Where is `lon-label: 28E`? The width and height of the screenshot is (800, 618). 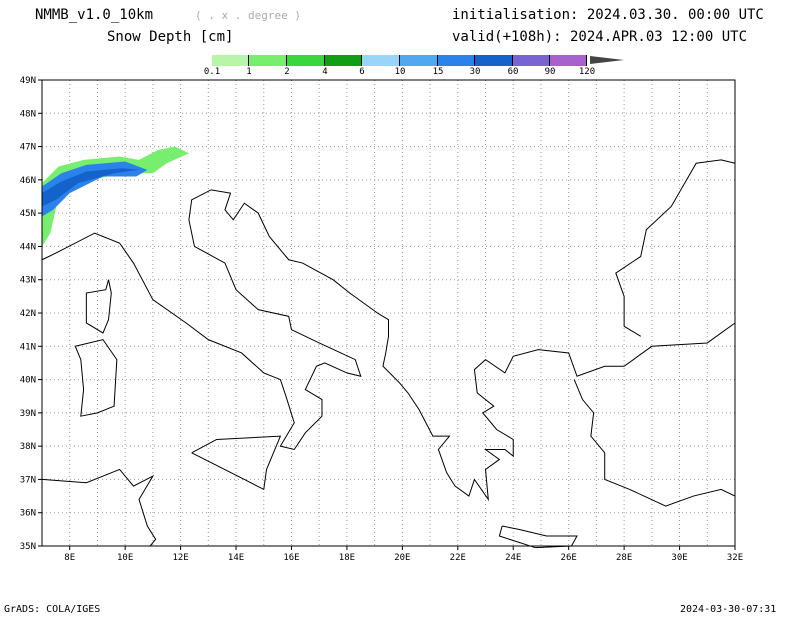
lon-label: 28E is located at coordinates (624, 558).